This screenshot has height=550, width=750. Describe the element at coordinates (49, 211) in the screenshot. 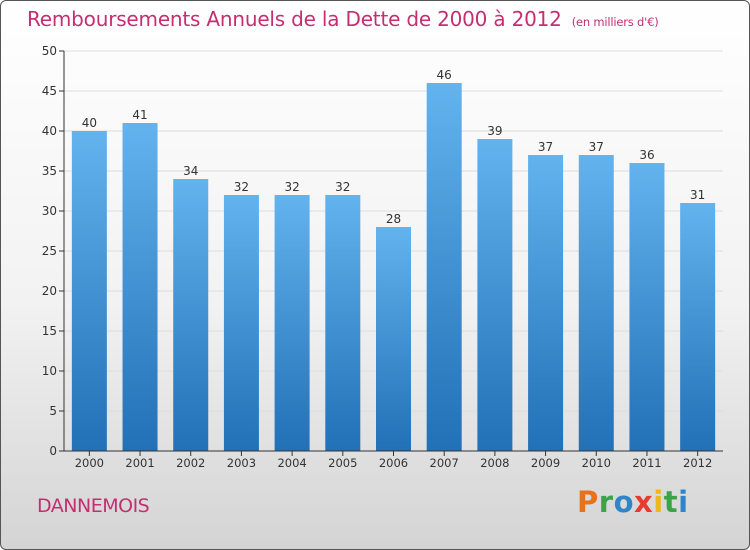

I see `y-tick-label: 30` at that location.